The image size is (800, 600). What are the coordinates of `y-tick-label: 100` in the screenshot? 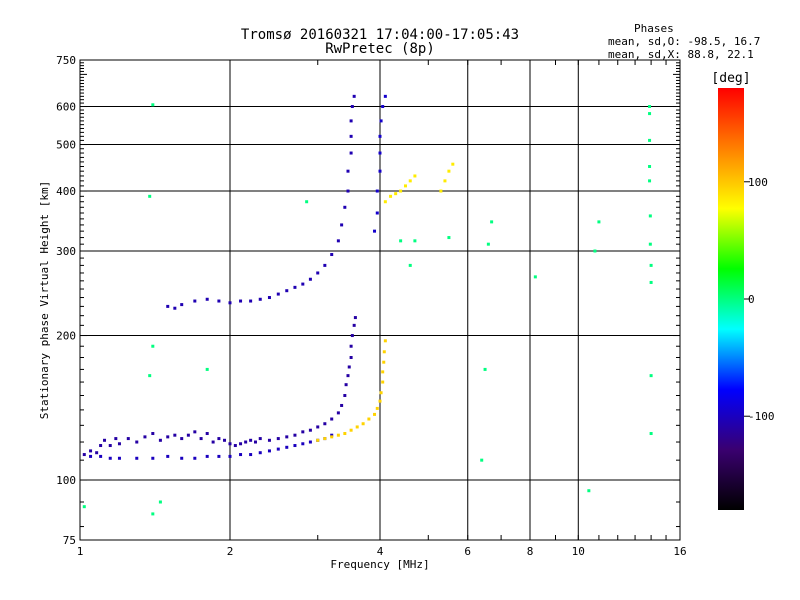 It's located at (66, 480).